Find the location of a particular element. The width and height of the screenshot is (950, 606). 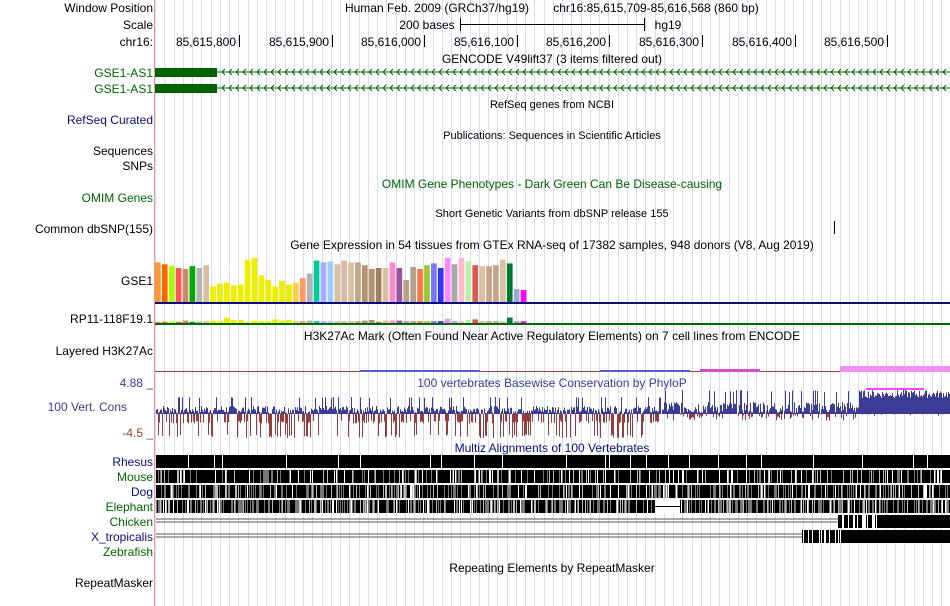

multiz-species-zebrafish: Zebrafish is located at coordinates (127, 552).